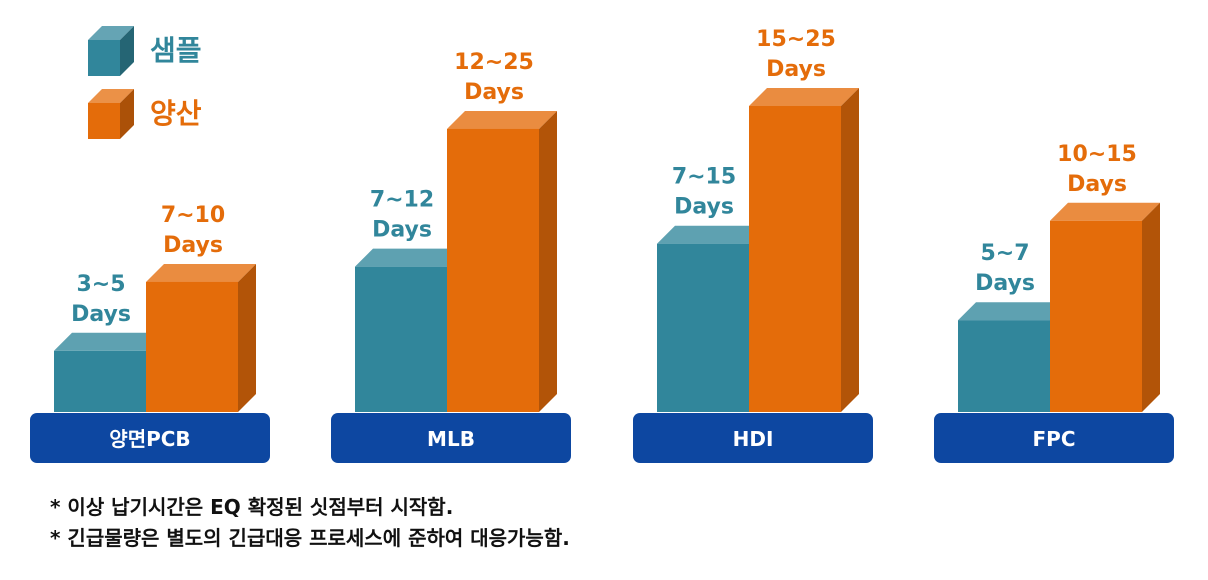 Image resolution: width=1208 pixels, height=580 pixels. Describe the element at coordinates (796, 39) in the screenshot. I see `value-label: 15~25` at that location.